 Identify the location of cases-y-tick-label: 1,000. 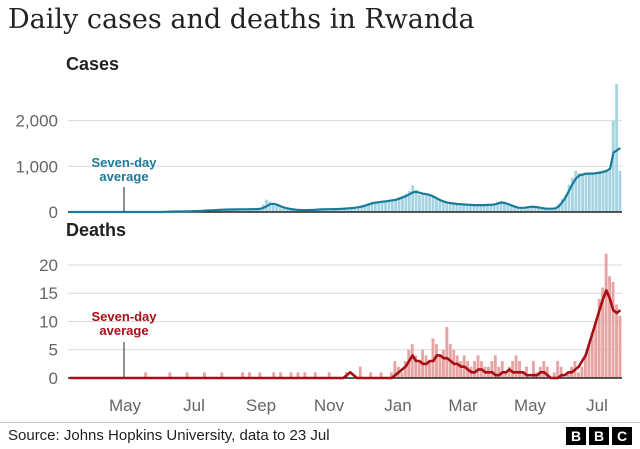
(36, 166).